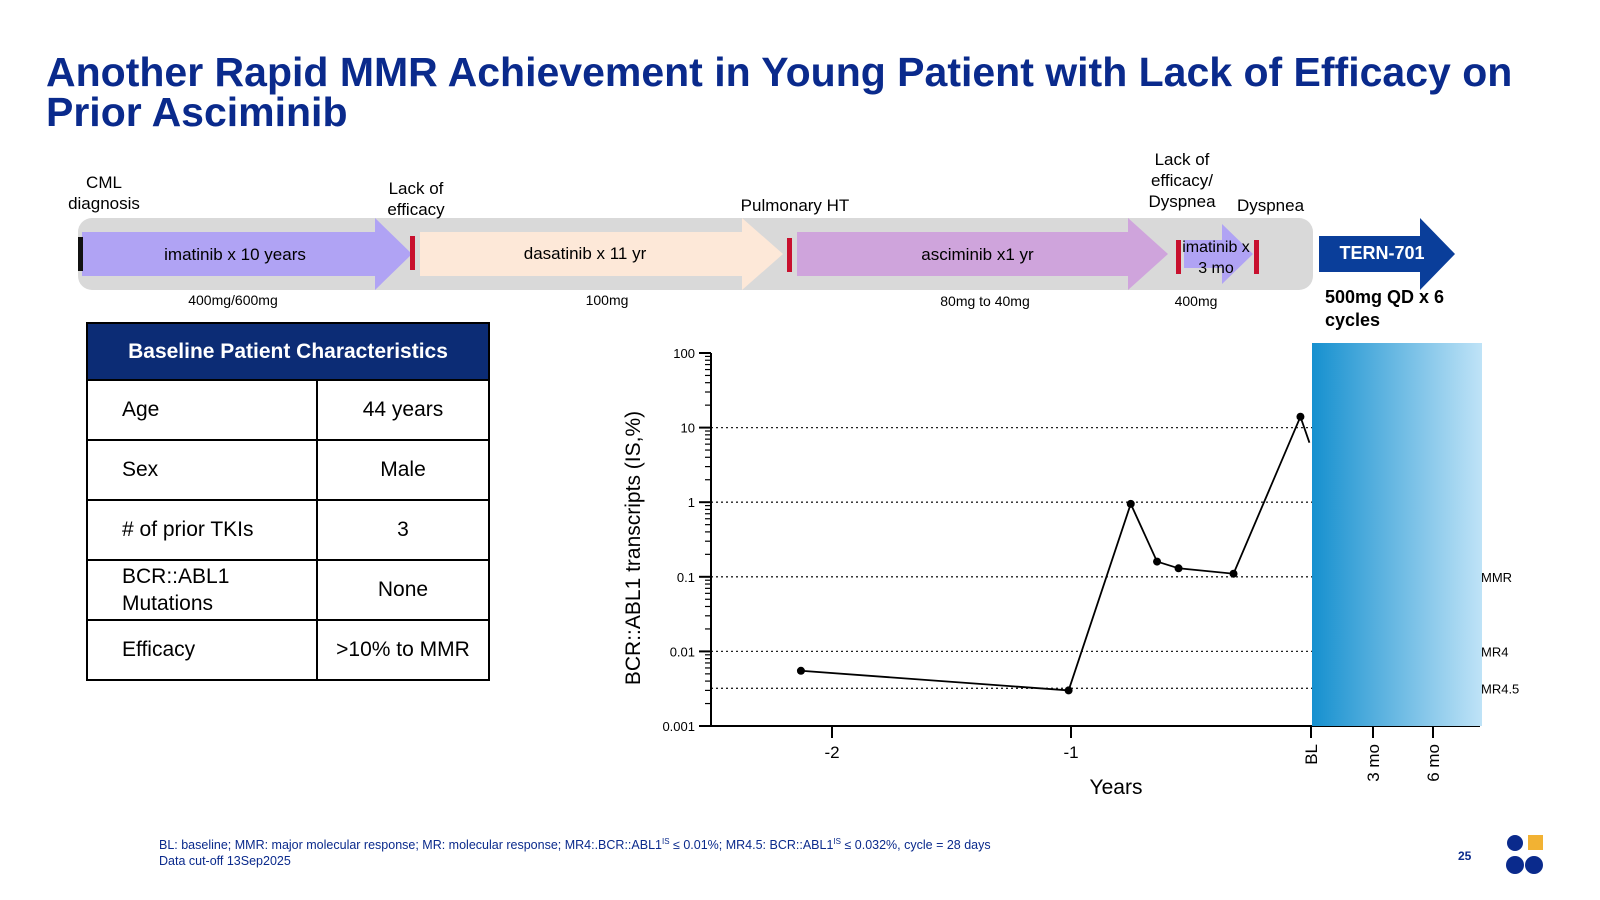 This screenshot has height=900, width=1600. What do you see at coordinates (1433, 763) in the screenshot?
I see `x-tick-label: 6 mo` at bounding box center [1433, 763].